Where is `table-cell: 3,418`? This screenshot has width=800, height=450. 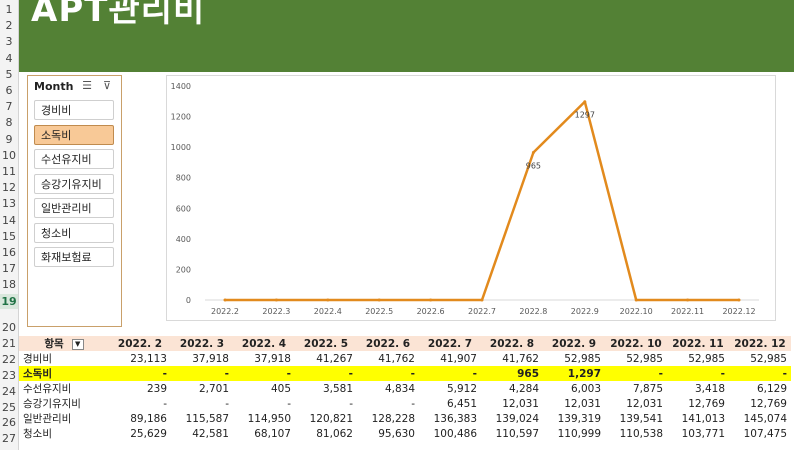 table-cell: 3,418 is located at coordinates (709, 388).